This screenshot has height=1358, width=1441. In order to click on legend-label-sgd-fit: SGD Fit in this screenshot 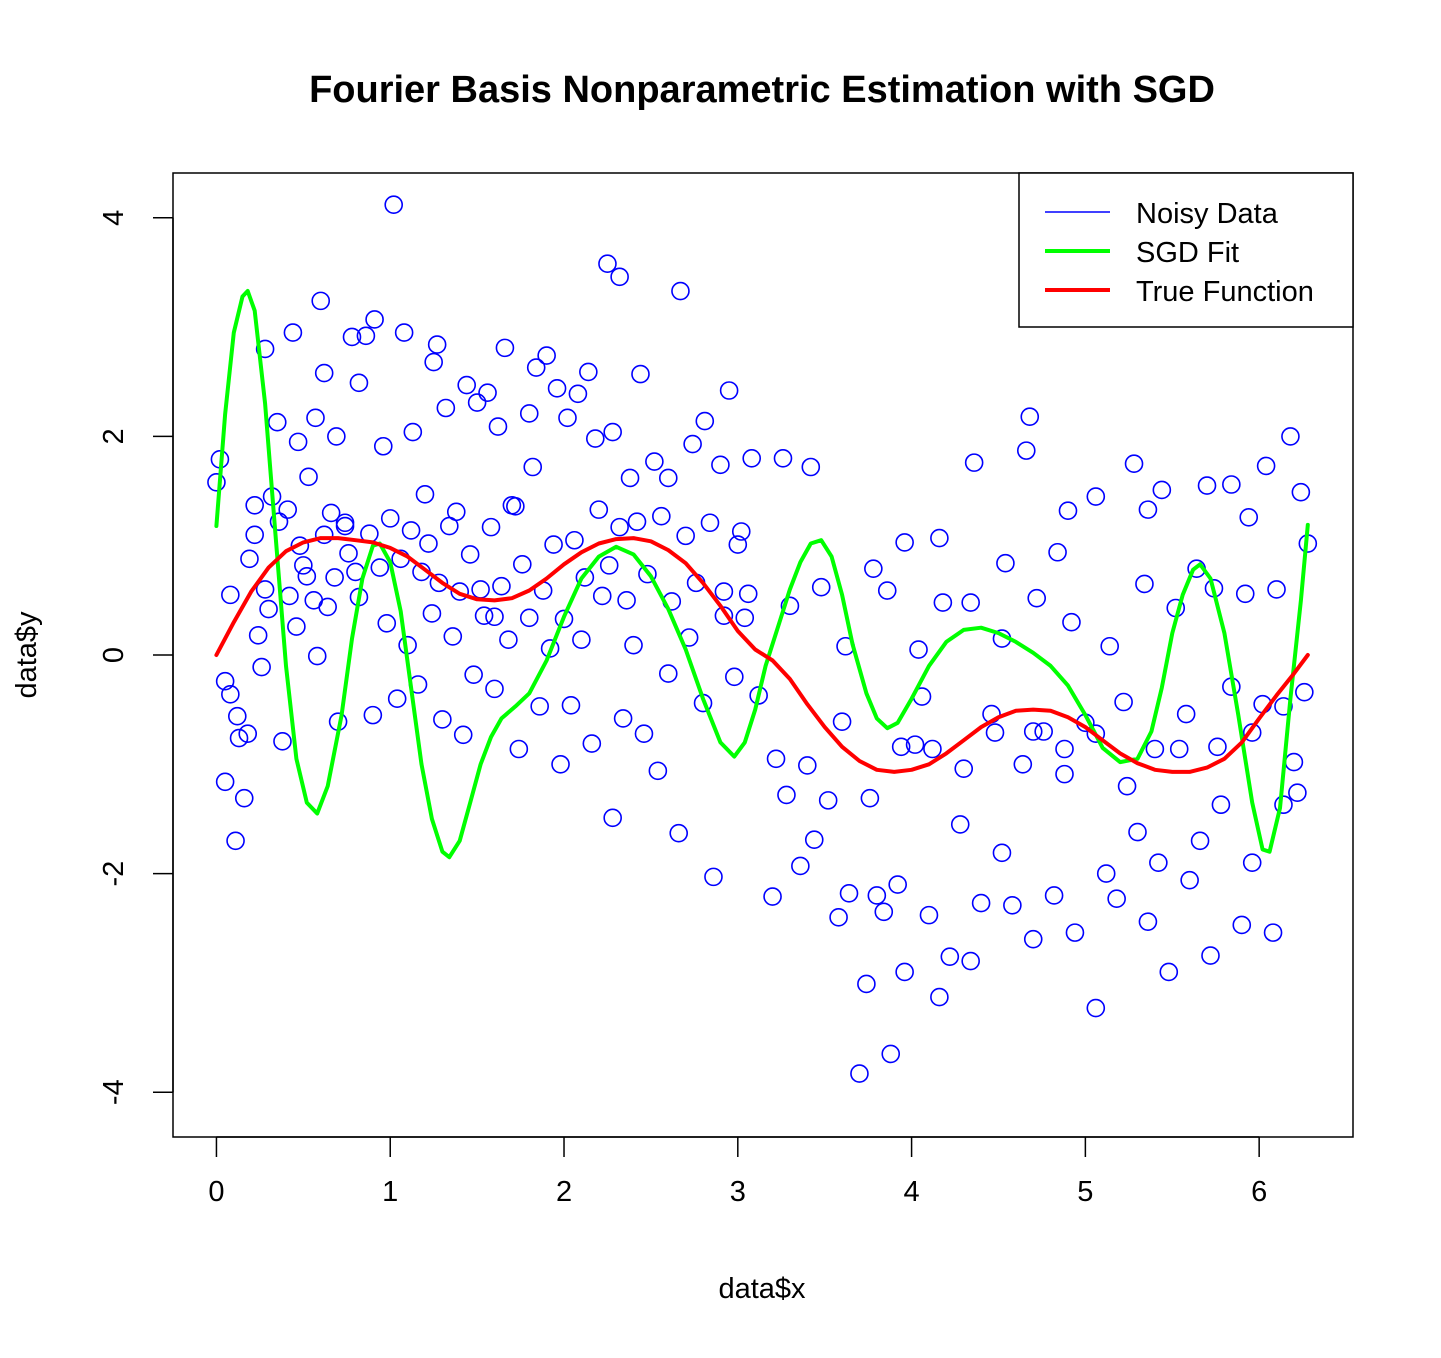, I will do `click(1187, 253)`.